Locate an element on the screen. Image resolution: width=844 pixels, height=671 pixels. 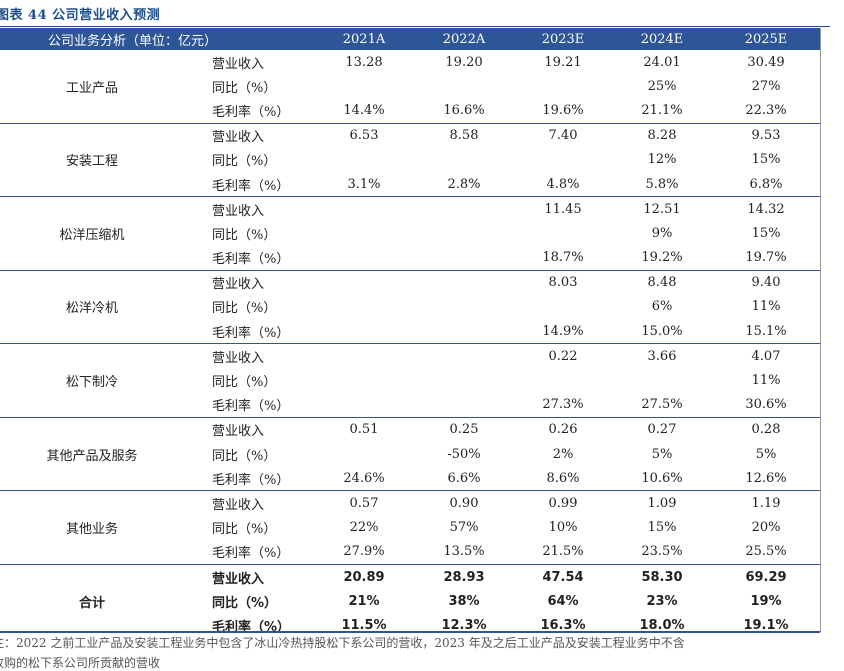
table-row: 其他产品及服务 营业收入 0.51 0.25 0.26 0.27 0.28 is located at coordinates (410, 454).